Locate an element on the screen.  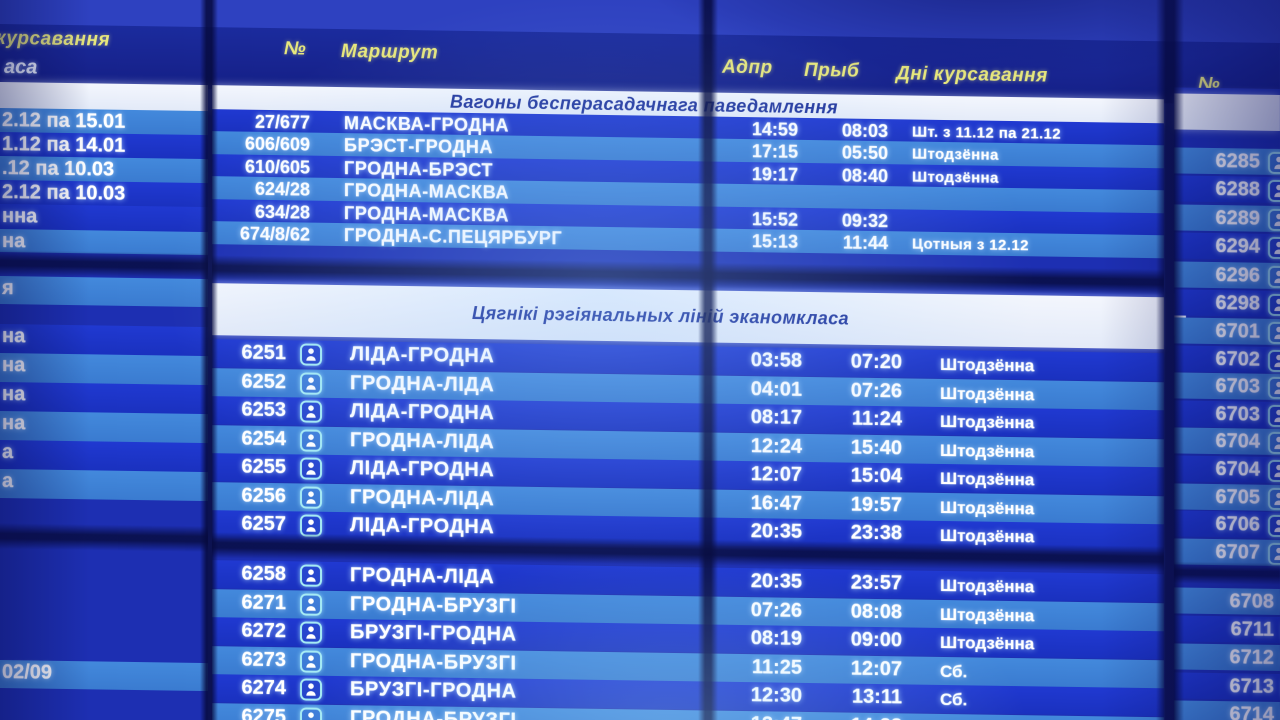
schedule-row: 6712 is located at coordinates (1227, 657).